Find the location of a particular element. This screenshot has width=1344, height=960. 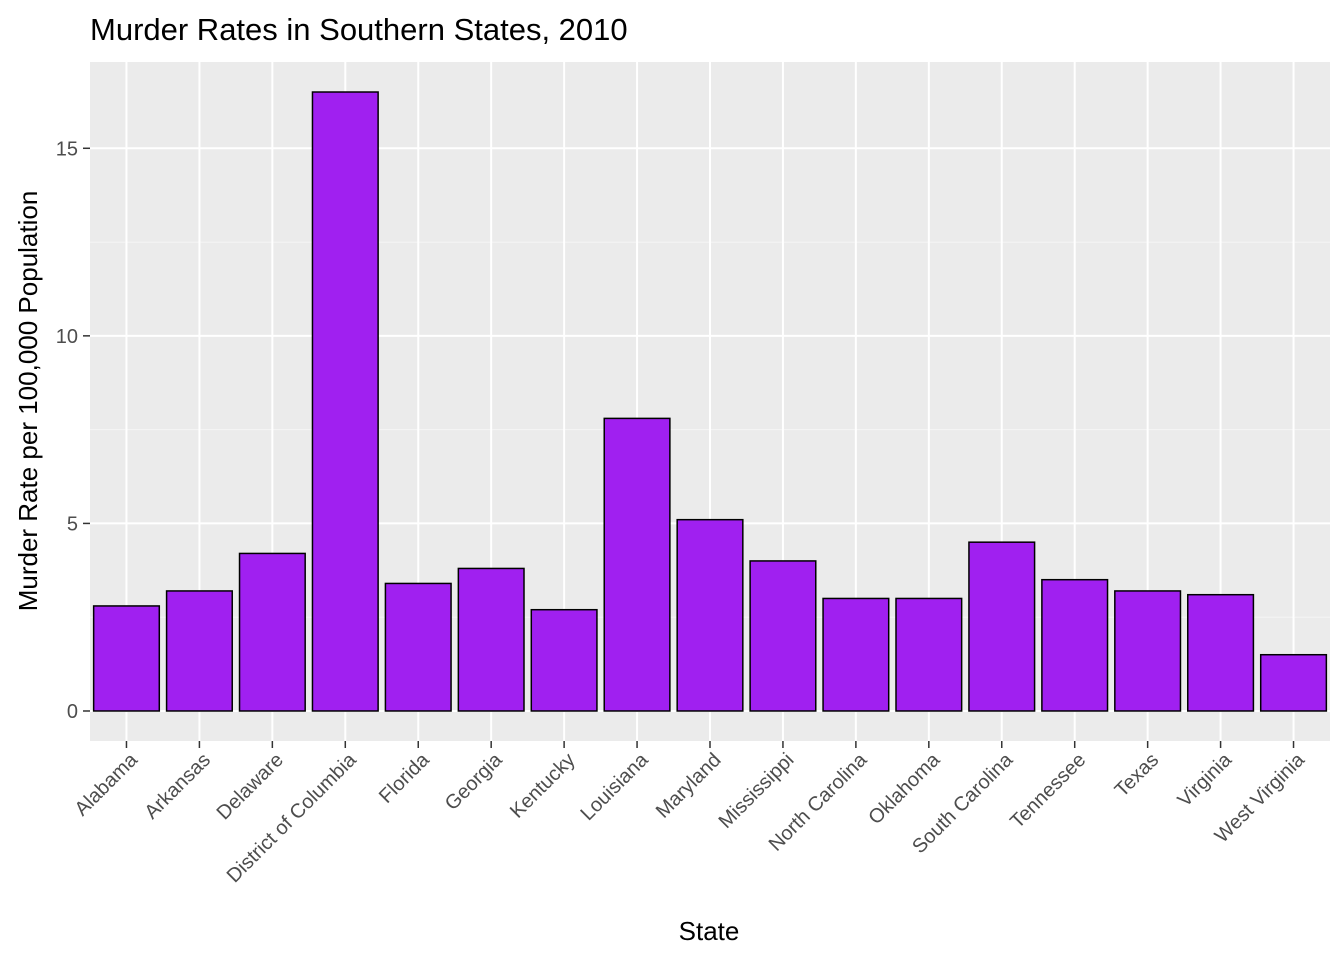

bar-south-carolina is located at coordinates (1002, 626).